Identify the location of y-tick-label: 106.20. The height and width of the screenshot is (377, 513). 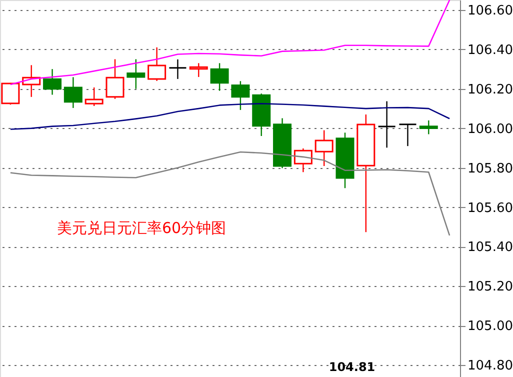
(490, 90).